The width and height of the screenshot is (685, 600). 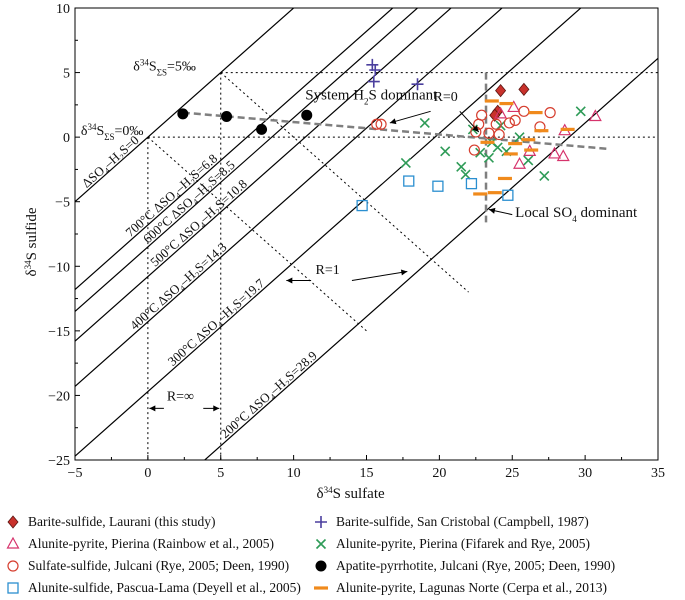 What do you see at coordinates (162, 73) in the screenshot?
I see `text-span: ΣS` at bounding box center [162, 73].